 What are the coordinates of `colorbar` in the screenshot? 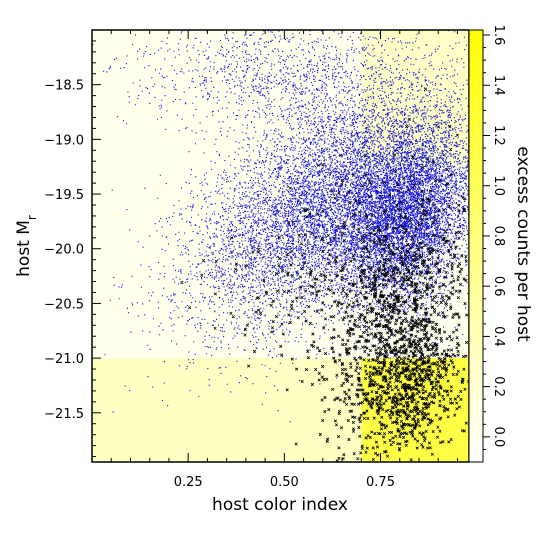 It's located at (476, 246).